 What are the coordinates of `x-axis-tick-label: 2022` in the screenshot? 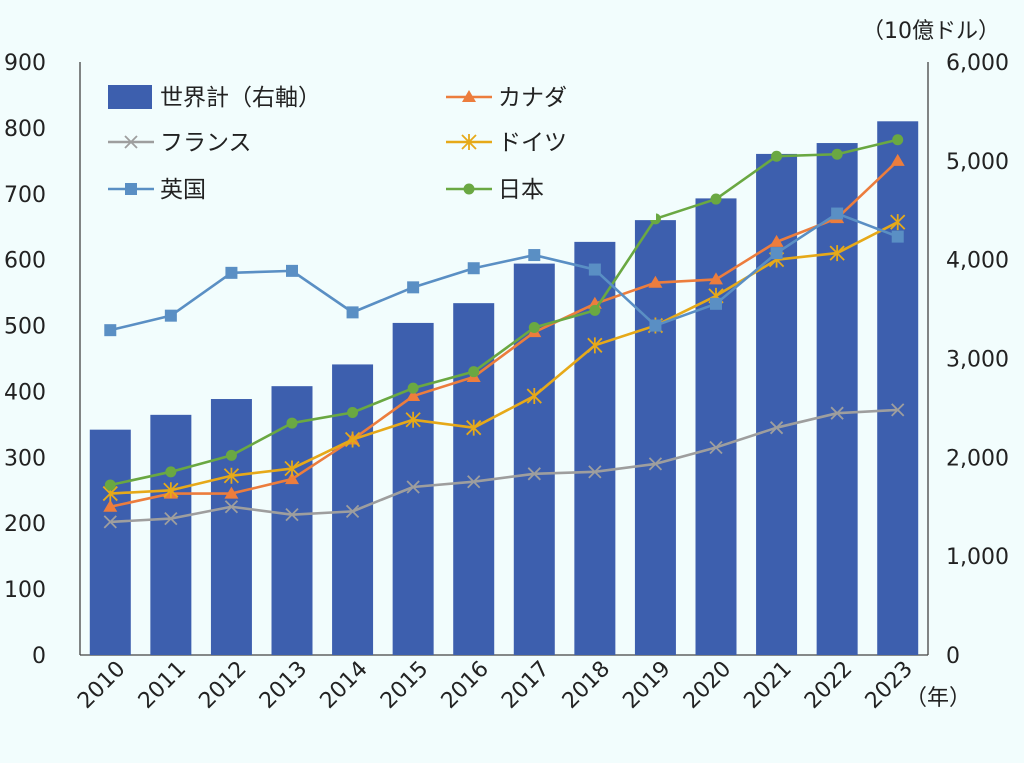 It's located at (828, 685).